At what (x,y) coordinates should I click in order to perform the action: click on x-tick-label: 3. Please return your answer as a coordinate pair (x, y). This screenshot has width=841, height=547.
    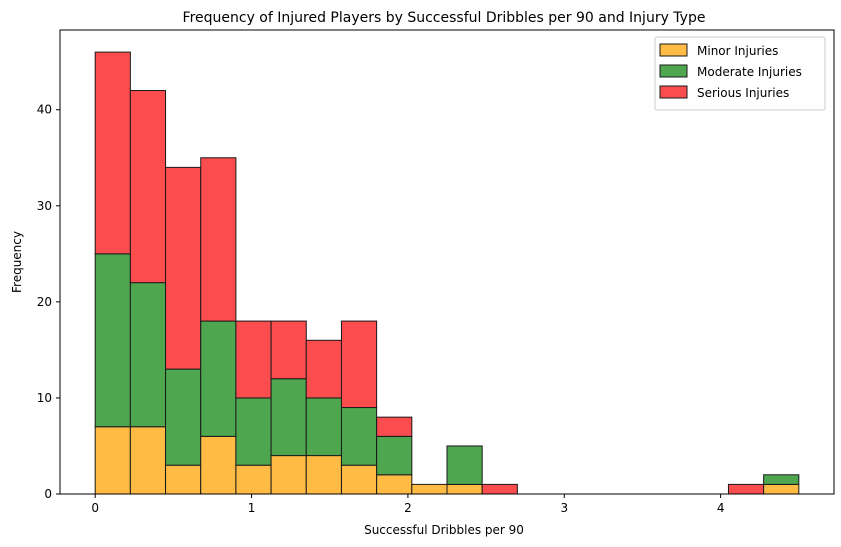
    Looking at the image, I should click on (564, 508).